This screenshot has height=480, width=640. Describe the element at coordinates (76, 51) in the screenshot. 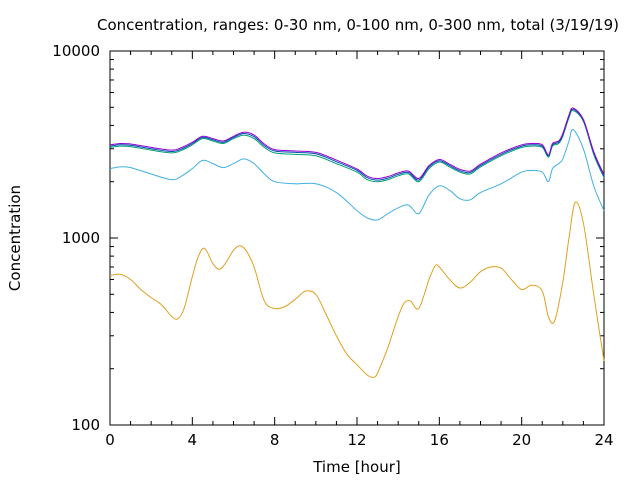

I see `y-tick-label: 10000` at that location.